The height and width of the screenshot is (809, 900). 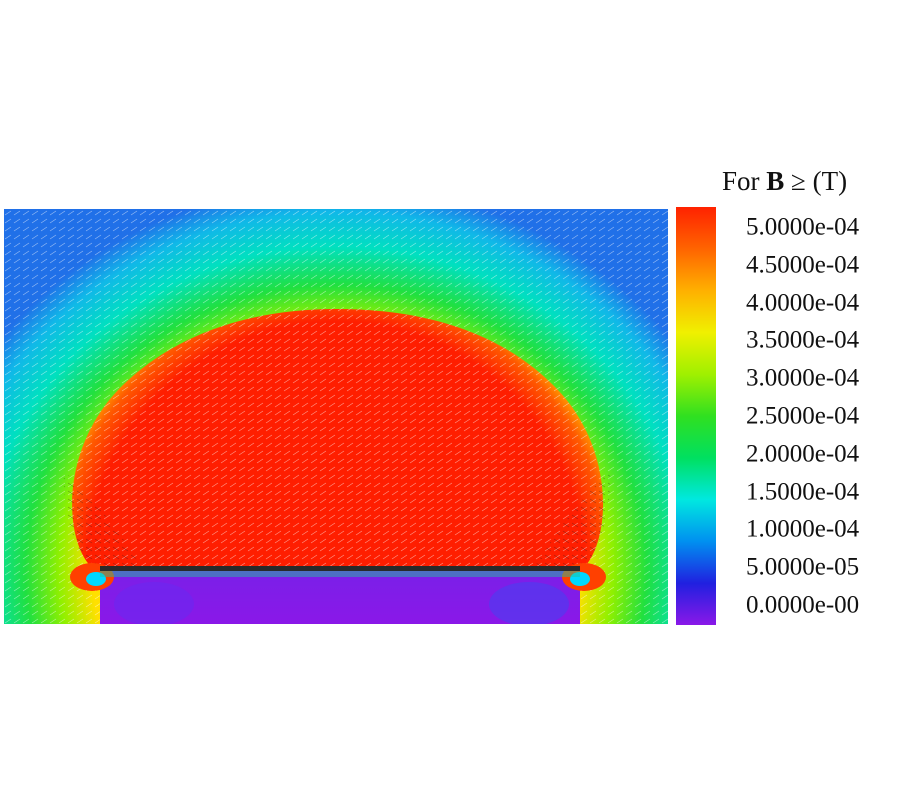 What do you see at coordinates (803, 378) in the screenshot?
I see `colorbar-tick-label: 3.0000e-04` at bounding box center [803, 378].